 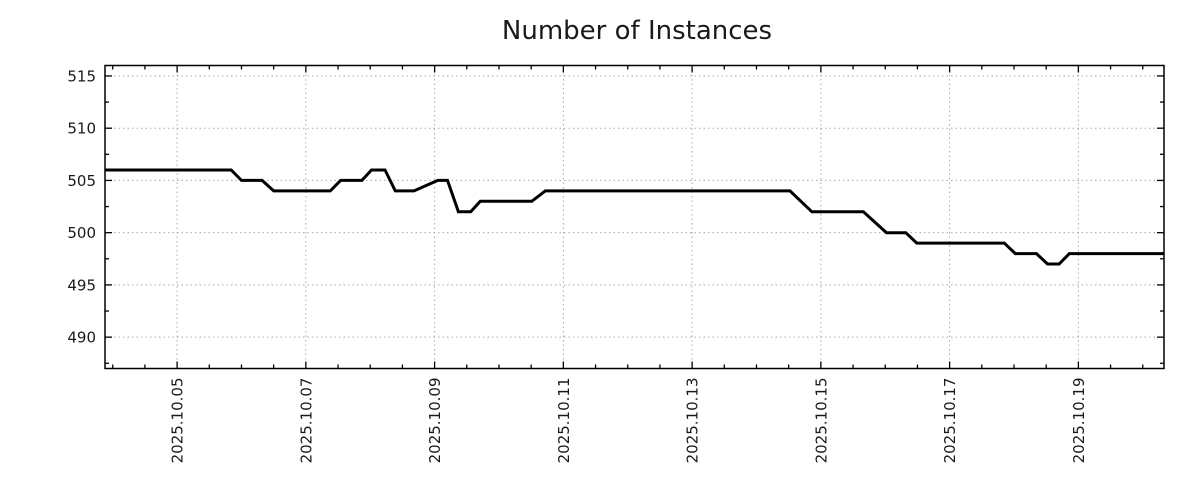 I want to click on y-tick-label: 510, so click(x=81, y=129).